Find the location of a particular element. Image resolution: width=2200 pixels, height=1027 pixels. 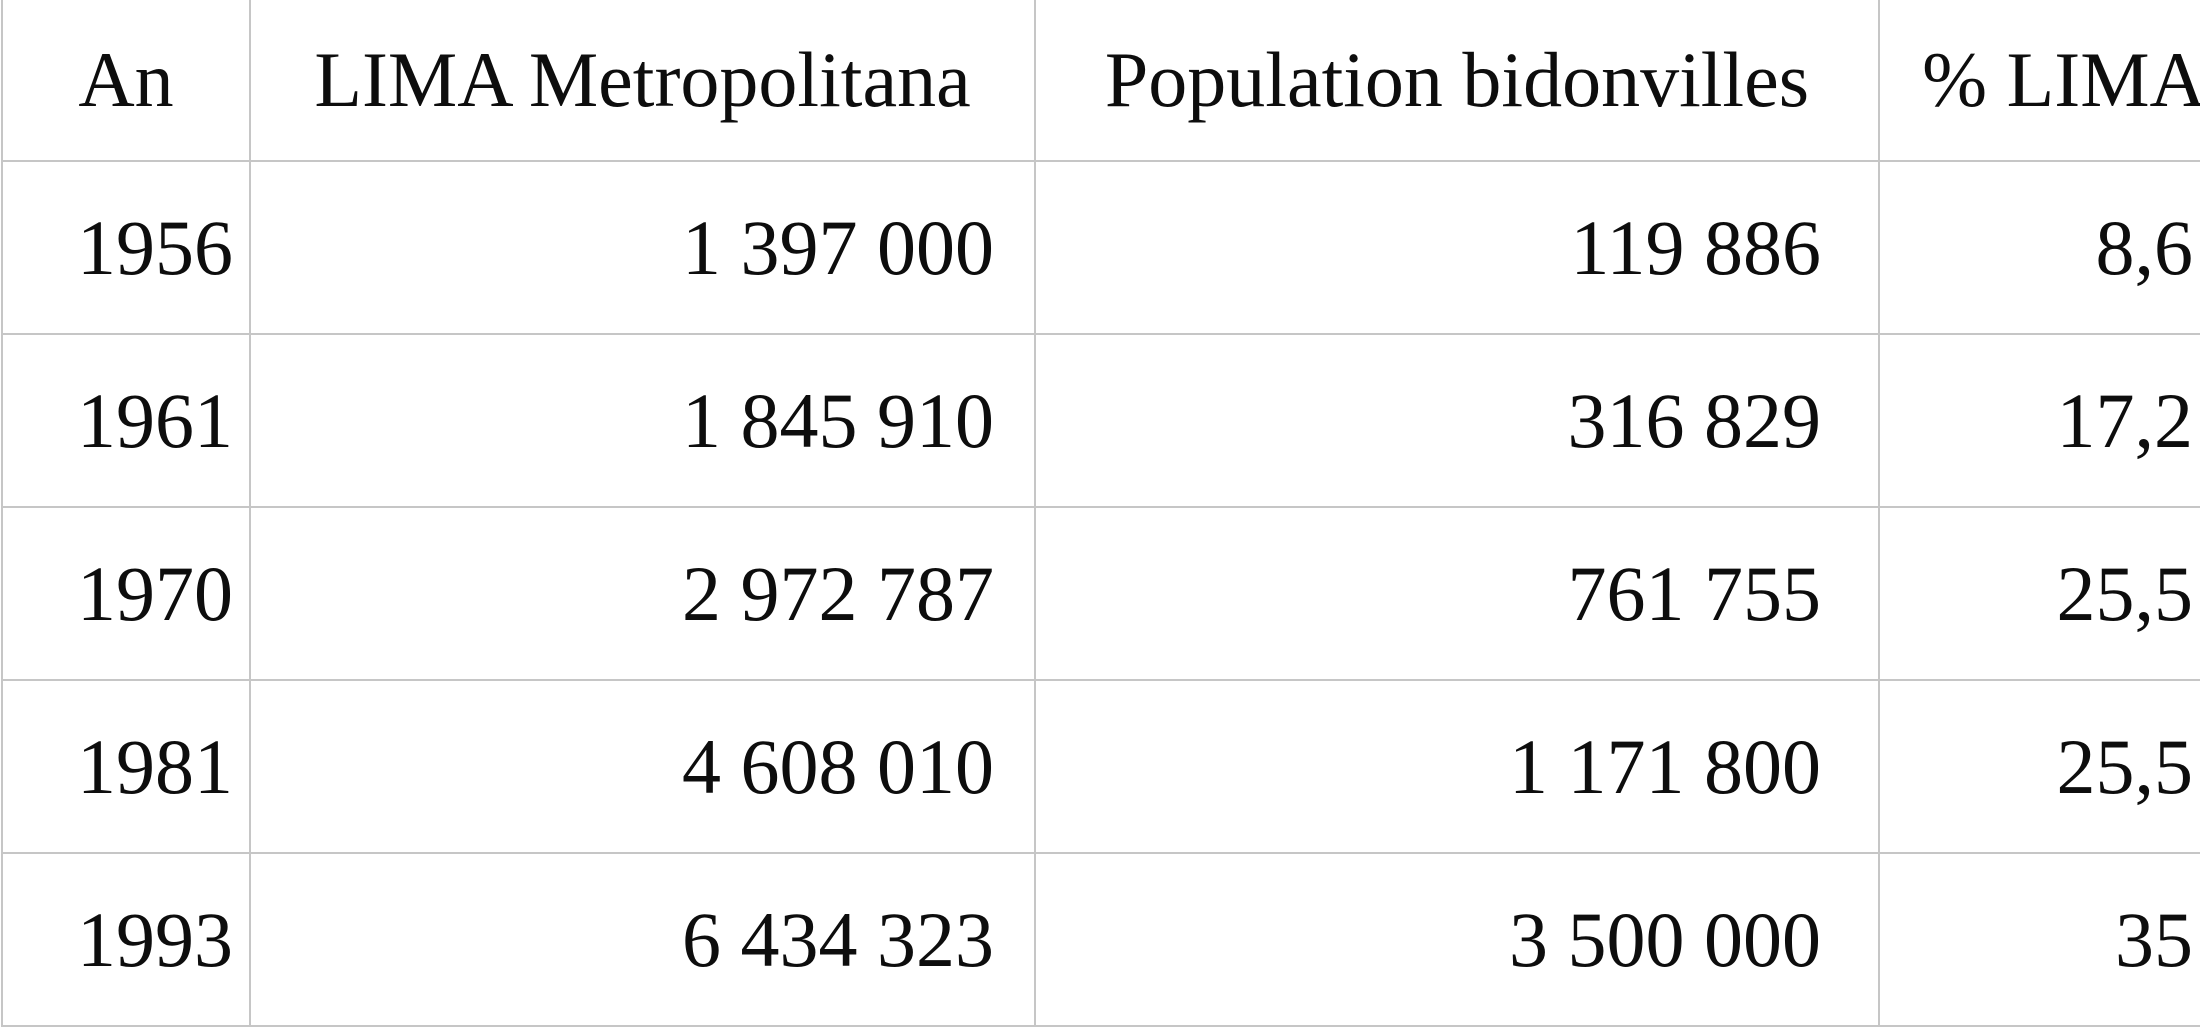

cell-lima-population: 6 434 323 is located at coordinates (642, 939).